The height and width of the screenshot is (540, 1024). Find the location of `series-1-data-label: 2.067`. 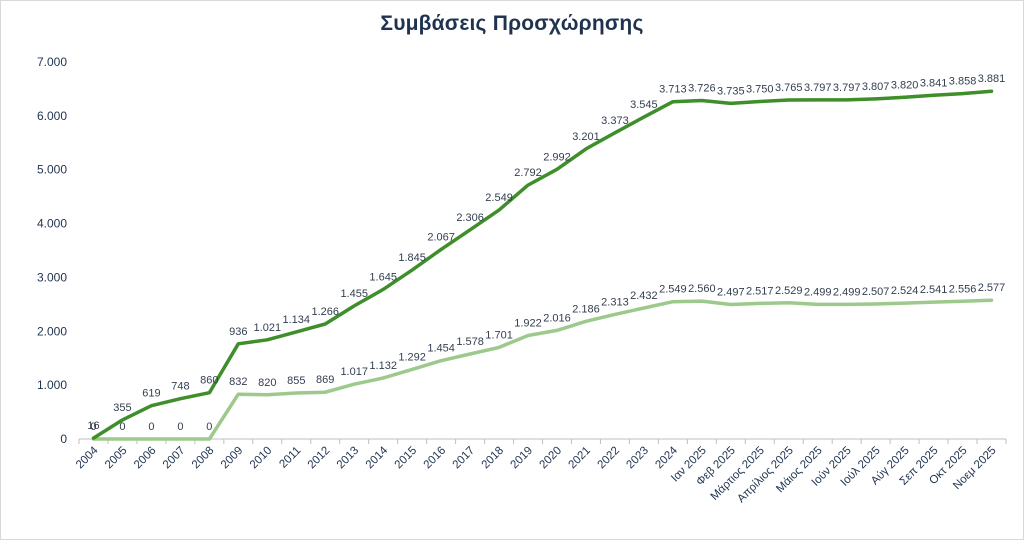

series-1-data-label: 2.067 is located at coordinates (441, 237).